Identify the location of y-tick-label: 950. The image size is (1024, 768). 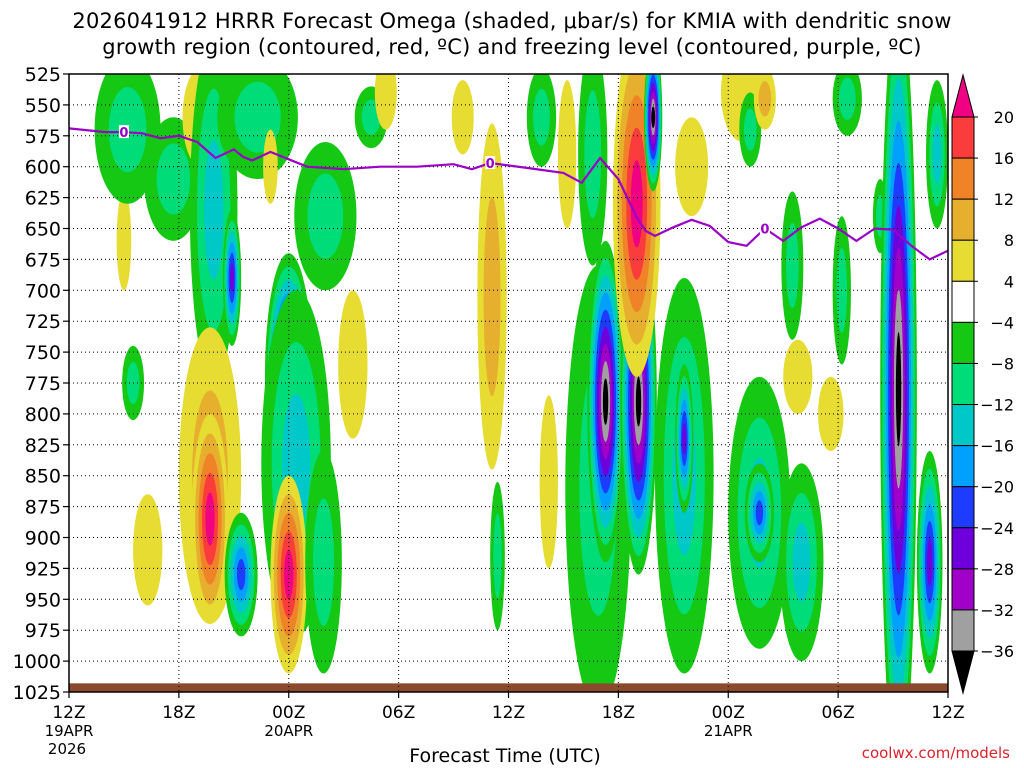
(43, 600).